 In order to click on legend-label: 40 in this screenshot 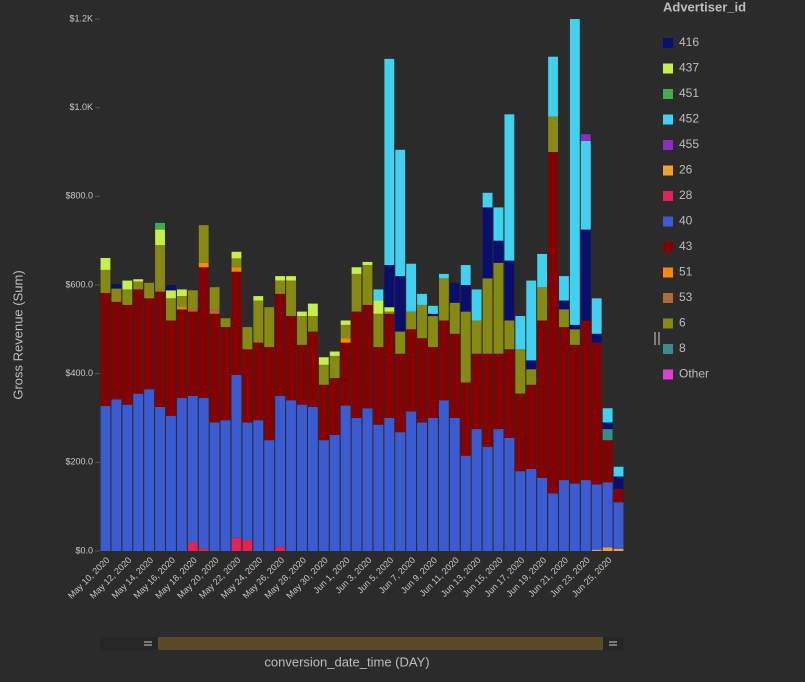, I will do `click(686, 221)`.